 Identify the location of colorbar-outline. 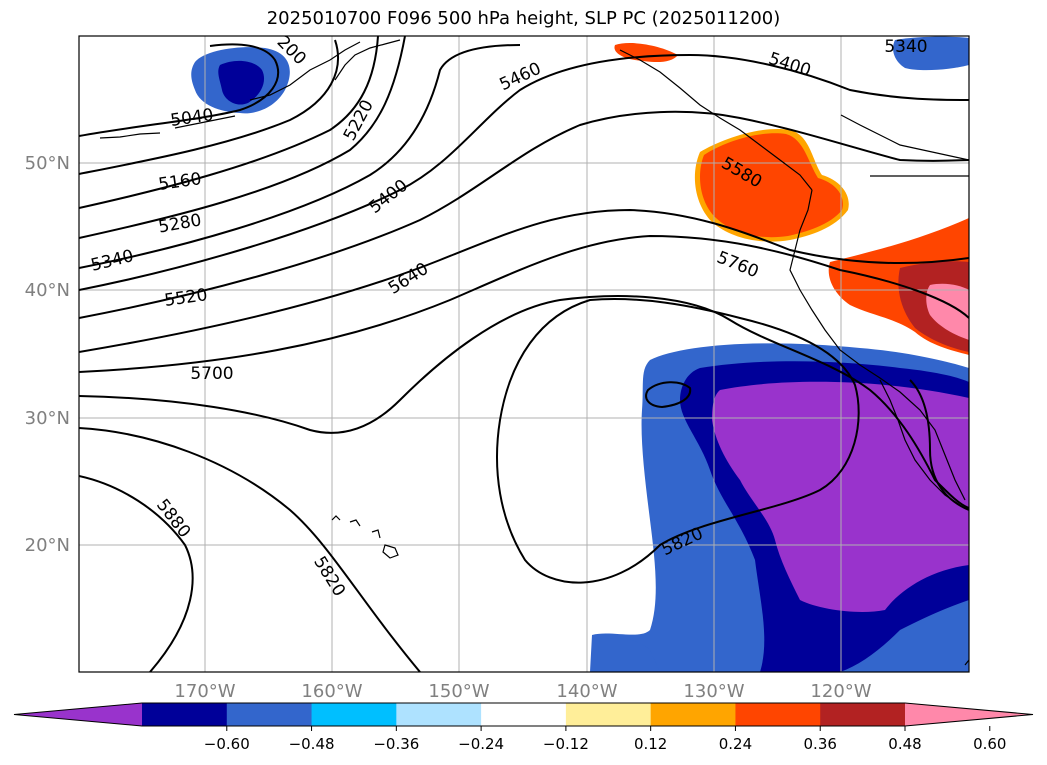
(523, 714).